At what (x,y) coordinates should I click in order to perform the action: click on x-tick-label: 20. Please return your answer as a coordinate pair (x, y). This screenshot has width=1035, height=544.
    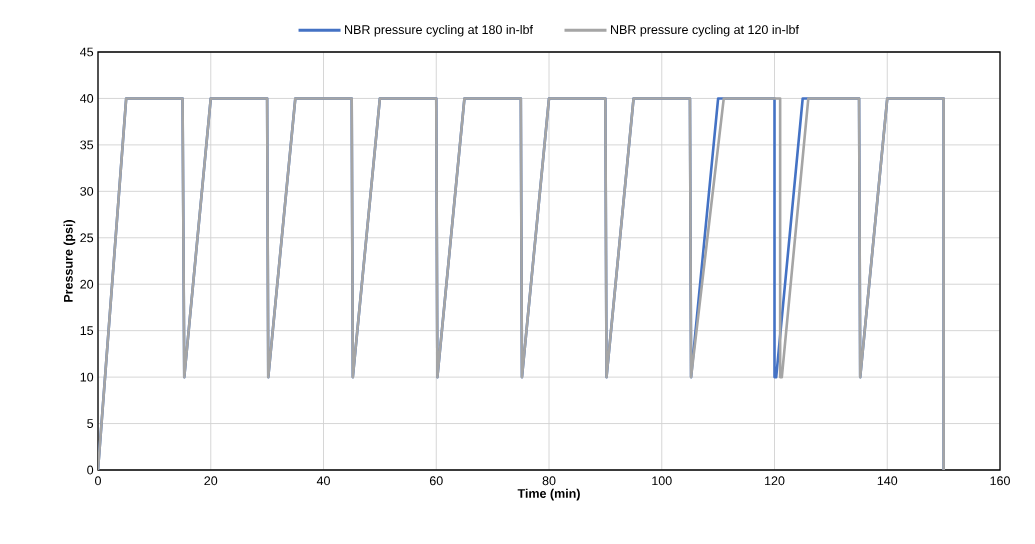
    Looking at the image, I should click on (211, 481).